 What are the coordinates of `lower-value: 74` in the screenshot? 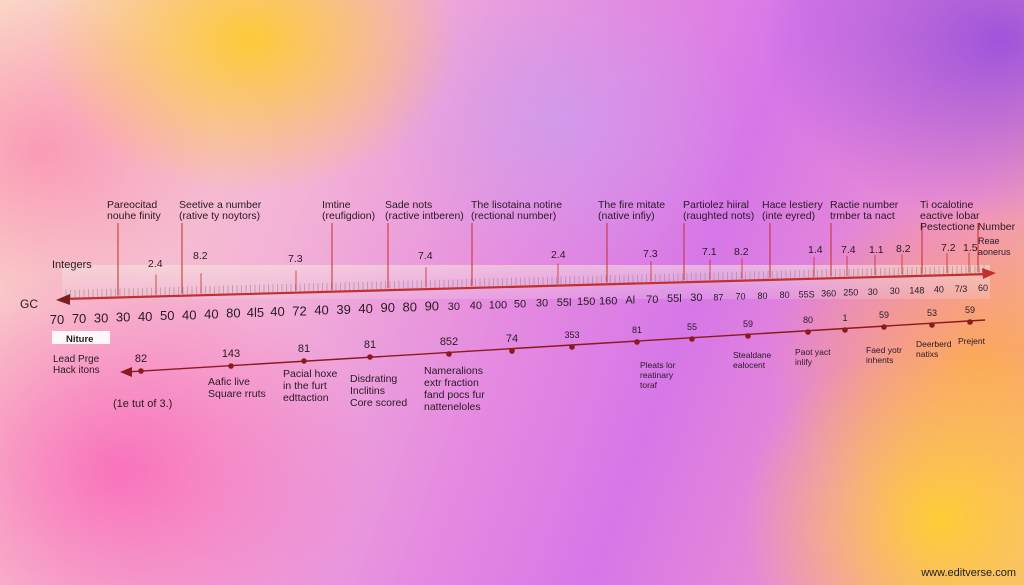 It's located at (512, 339).